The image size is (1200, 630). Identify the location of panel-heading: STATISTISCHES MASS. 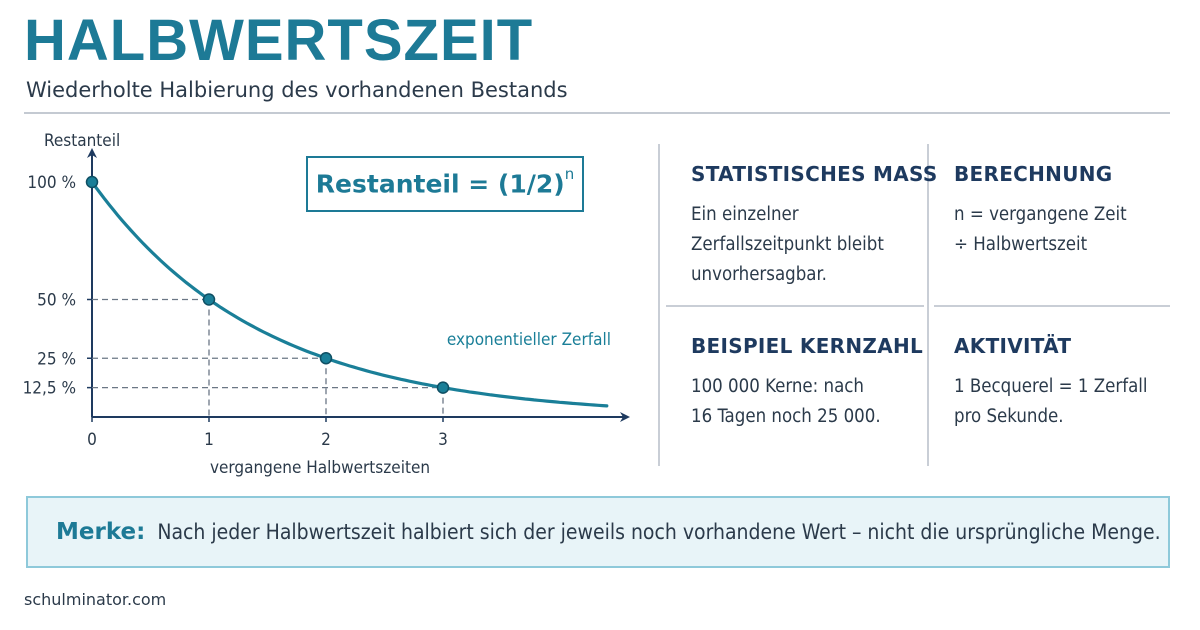
(814, 174).